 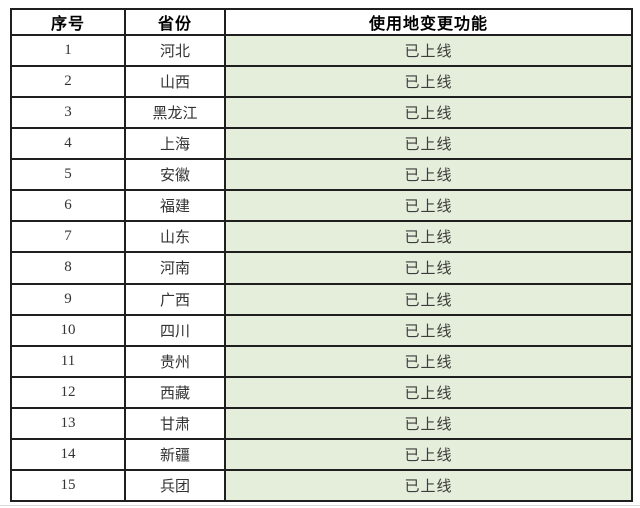 I want to click on province-cell: 福建, so click(x=175, y=206).